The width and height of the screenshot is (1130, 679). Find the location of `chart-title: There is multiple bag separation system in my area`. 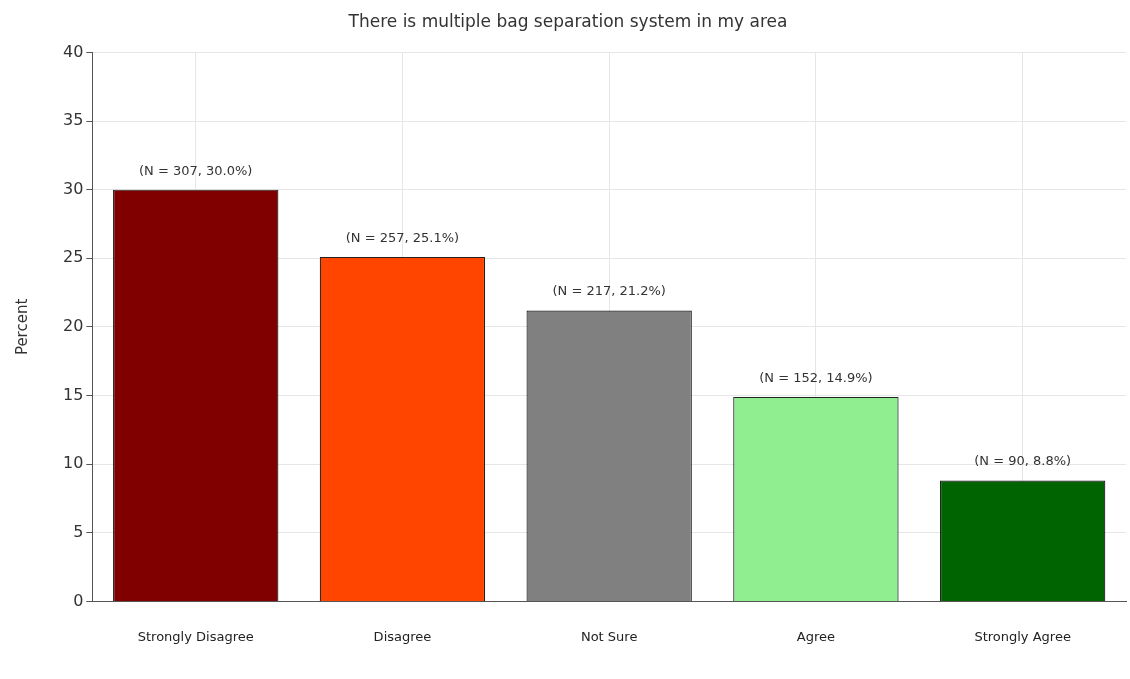

chart-title: There is multiple bag separation system in my area is located at coordinates (567, 20).